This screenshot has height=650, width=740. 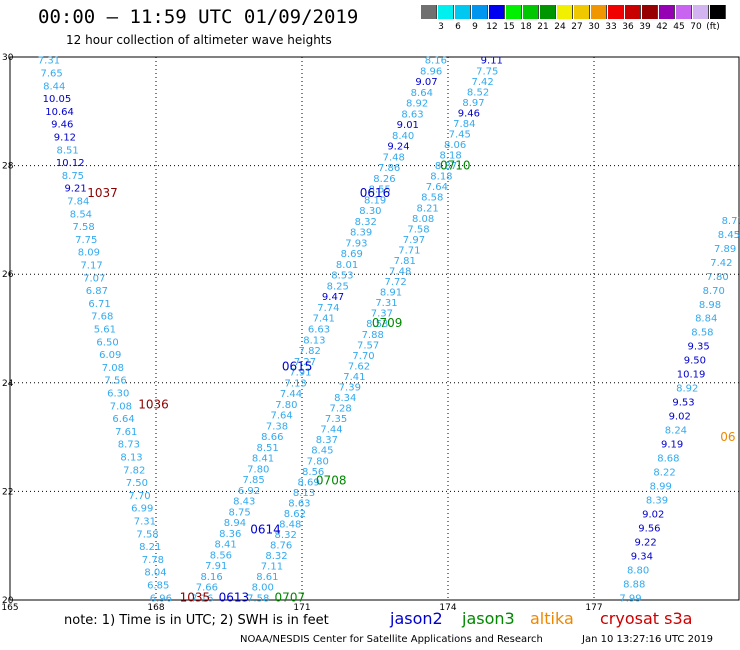 I want to click on color-scale-label: 39, so click(x=645, y=27).